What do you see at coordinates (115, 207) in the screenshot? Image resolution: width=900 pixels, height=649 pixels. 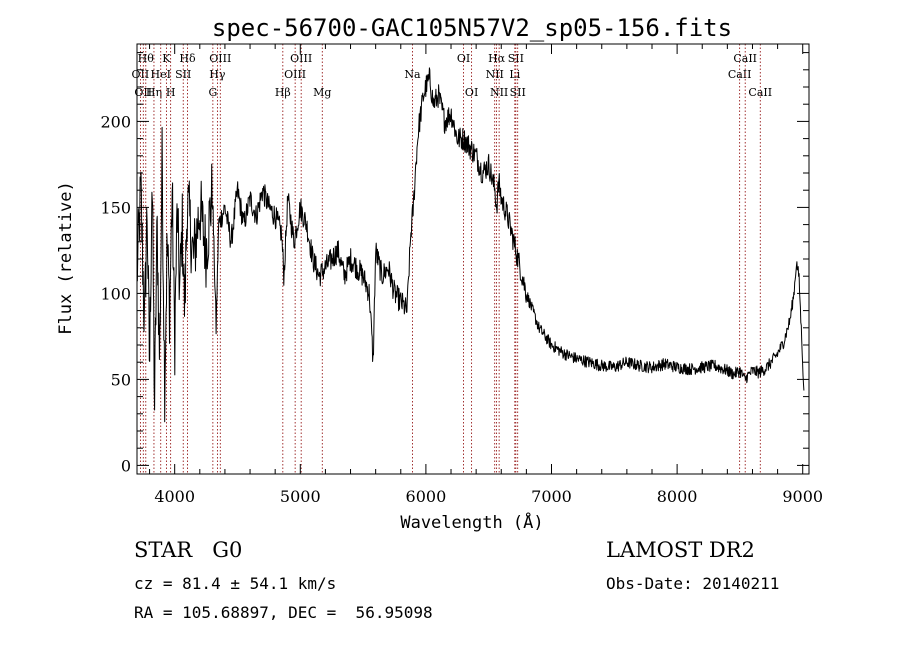 I see `y-tick-label: 150` at bounding box center [115, 207].